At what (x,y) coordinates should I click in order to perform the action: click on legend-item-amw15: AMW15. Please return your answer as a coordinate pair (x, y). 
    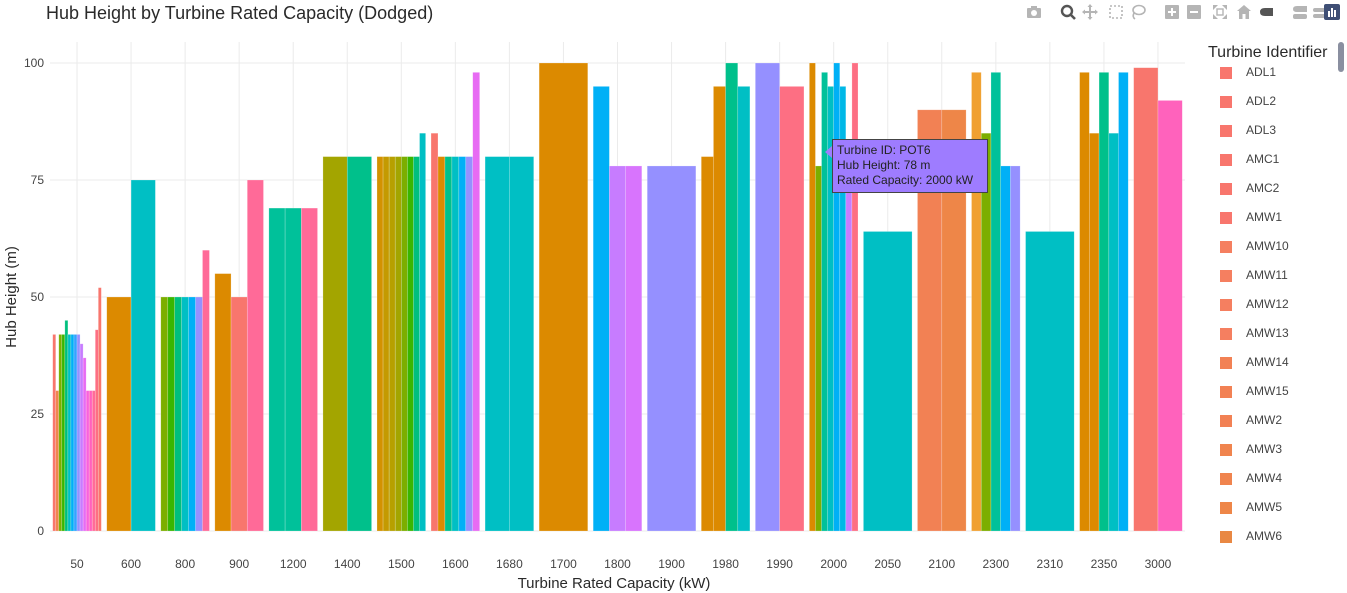
    Looking at the image, I should click on (1269, 392).